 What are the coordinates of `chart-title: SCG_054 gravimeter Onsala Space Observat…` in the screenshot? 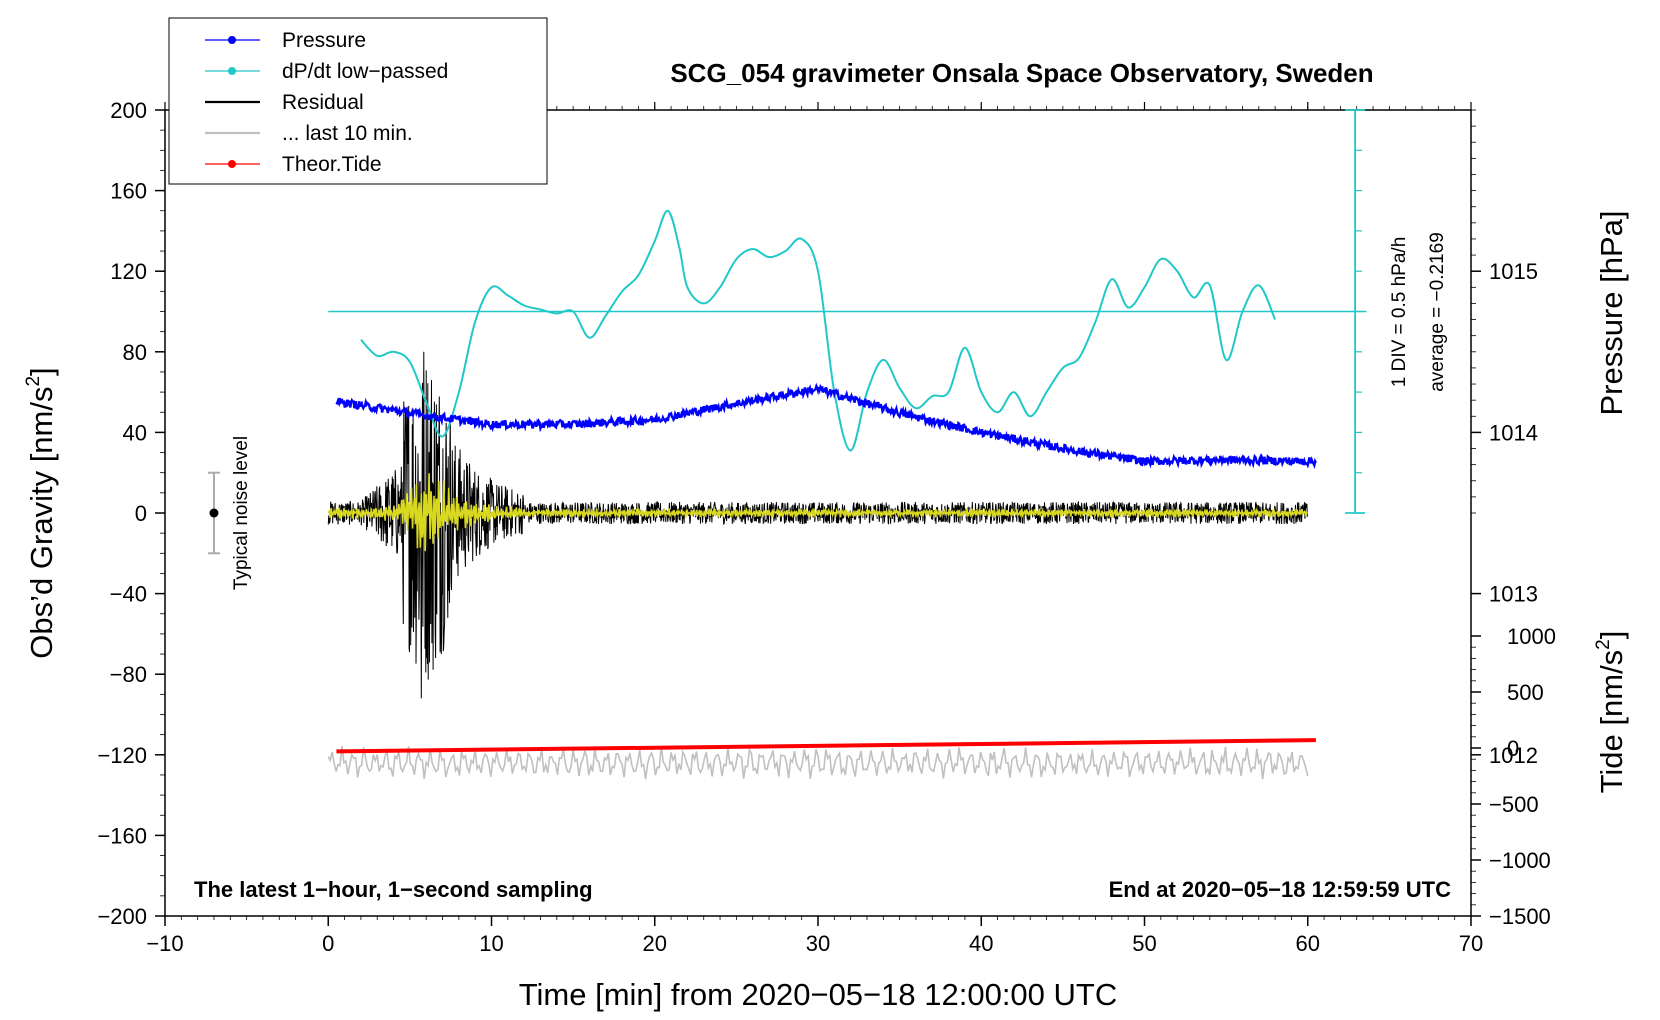 It's located at (1021, 73).